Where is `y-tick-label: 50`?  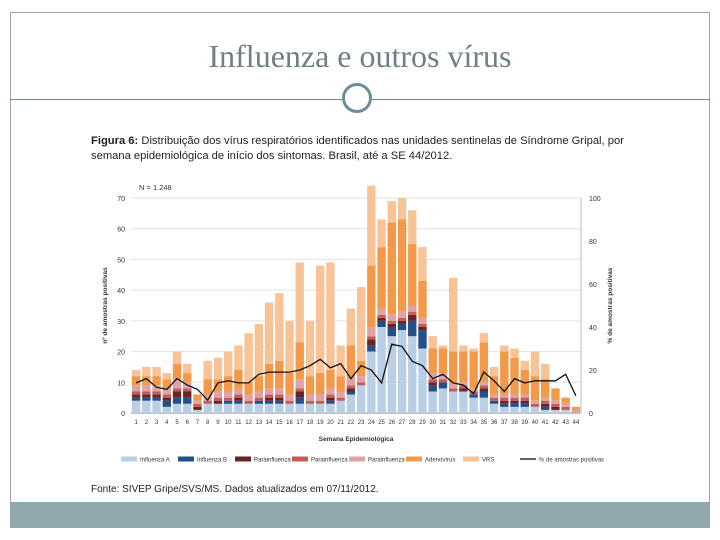
y-tick-label: 50 is located at coordinates (121, 260).